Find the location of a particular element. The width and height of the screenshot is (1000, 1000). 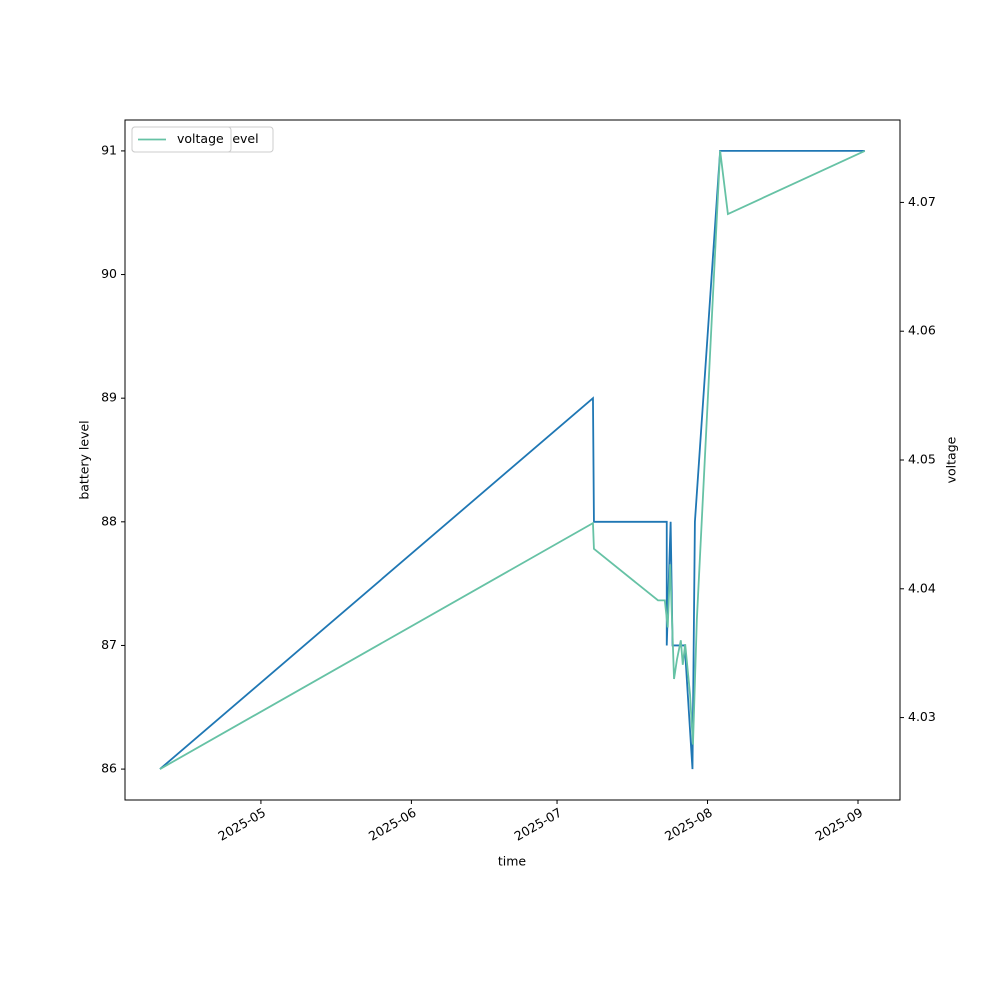

y2-tick-label: 4.05 is located at coordinates (922, 459).